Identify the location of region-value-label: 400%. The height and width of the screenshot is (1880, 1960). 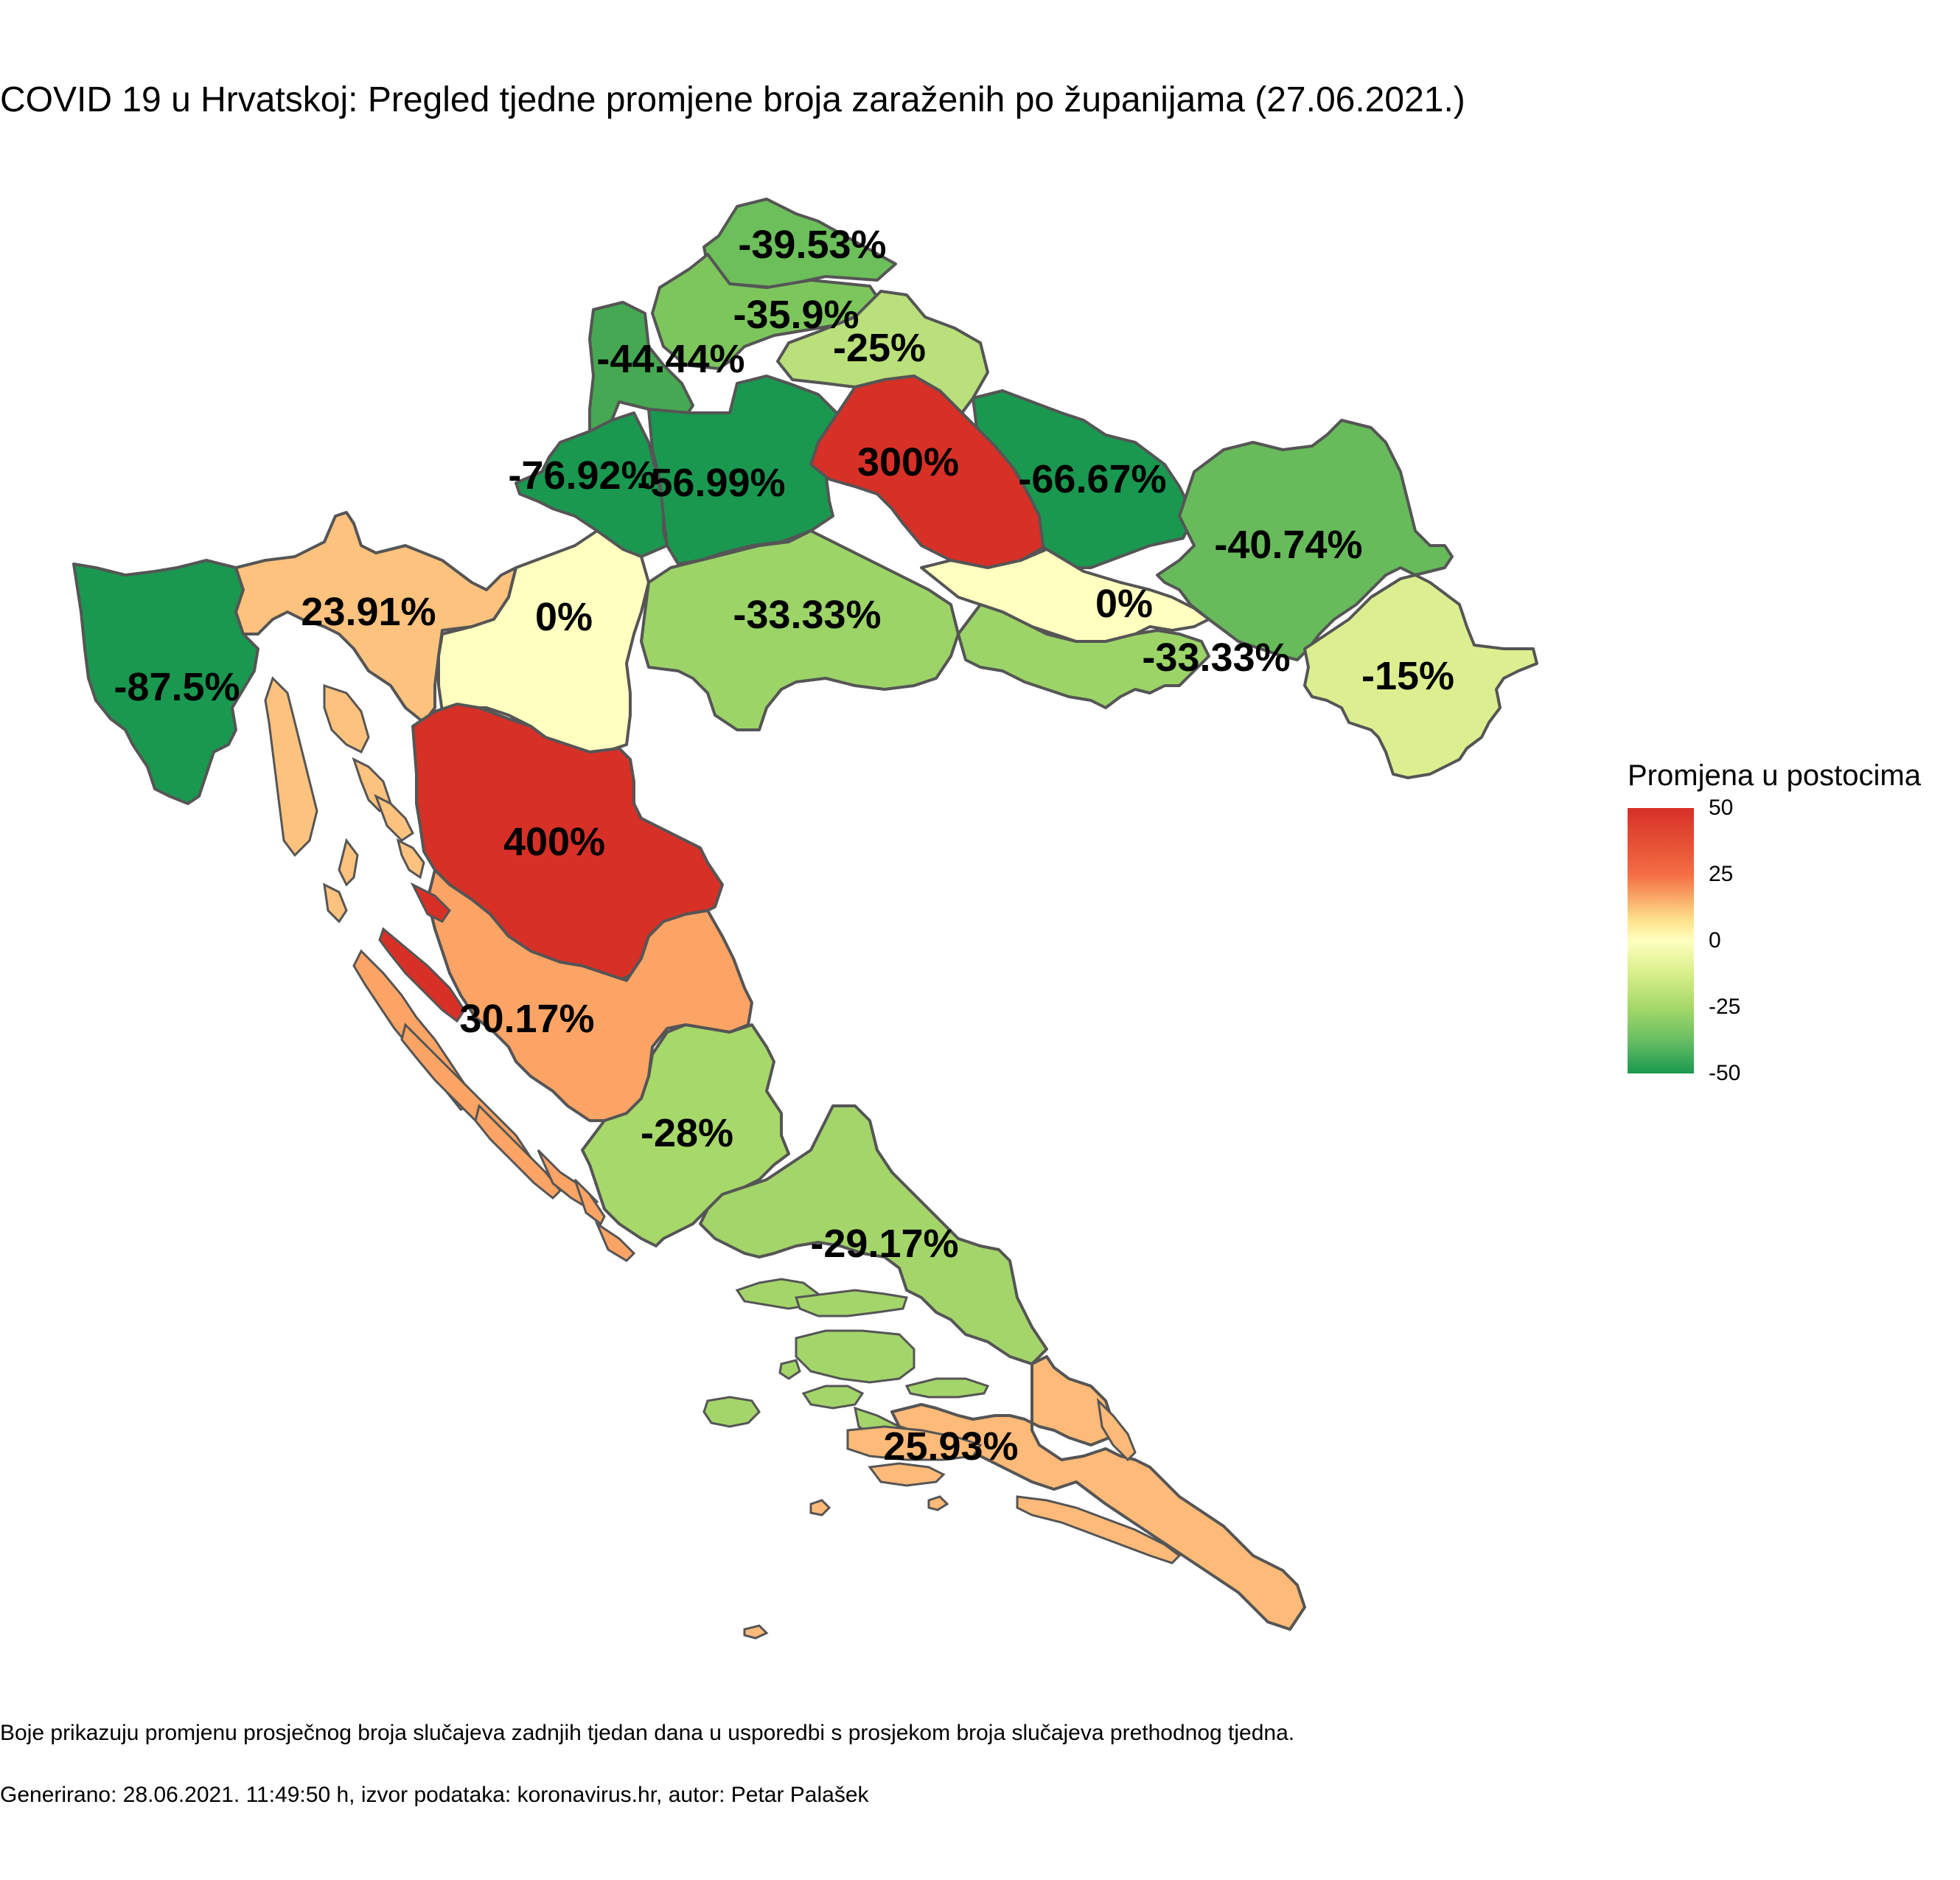
(554, 842).